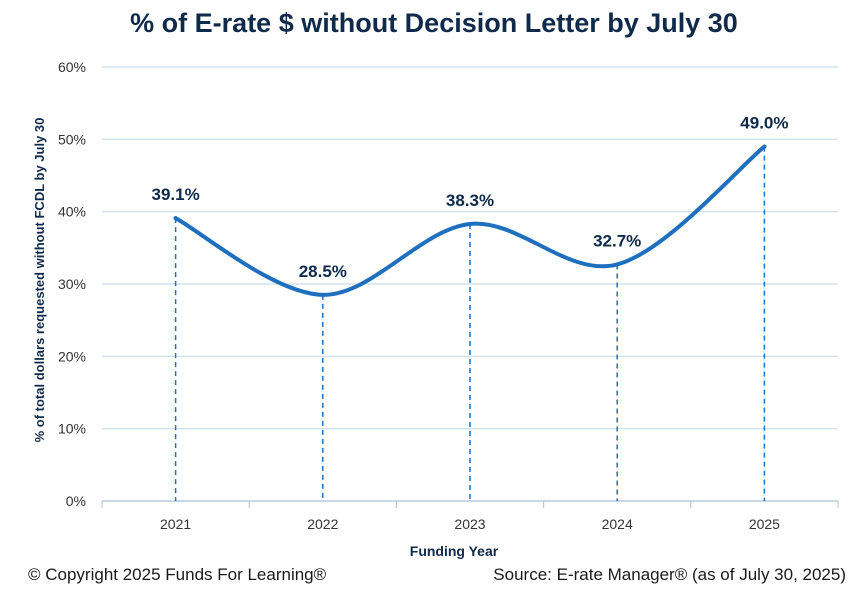  What do you see at coordinates (177, 574) in the screenshot?
I see `copyright-text: © Copyright 2025 Funds For Learning®` at bounding box center [177, 574].